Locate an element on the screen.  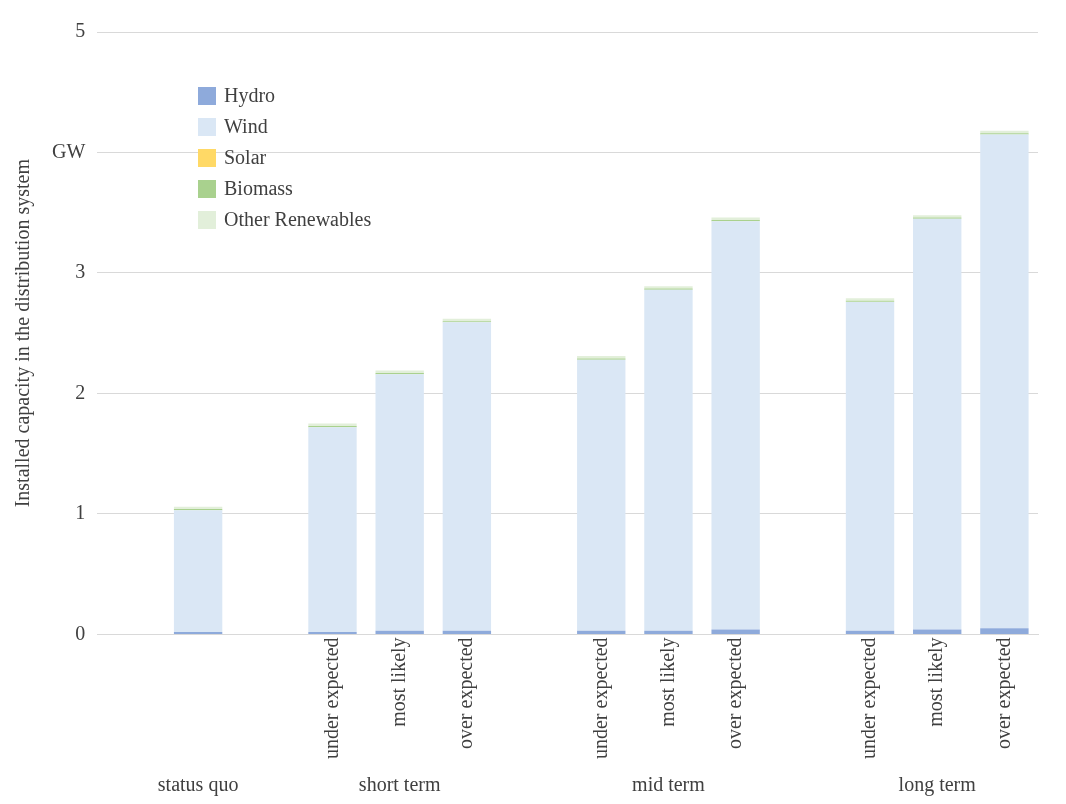
y-tick-label: 5 is located at coordinates (80, 30).